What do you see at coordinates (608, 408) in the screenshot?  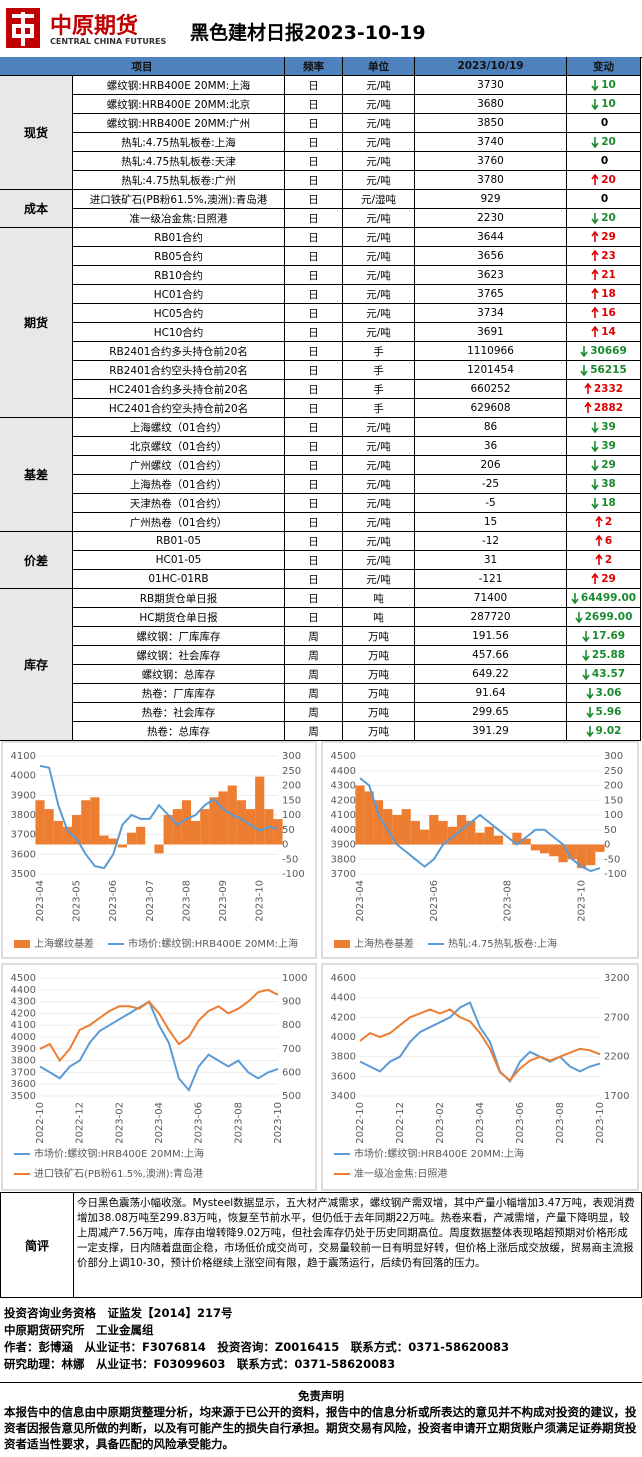 I see `change-value: 2882` at bounding box center [608, 408].